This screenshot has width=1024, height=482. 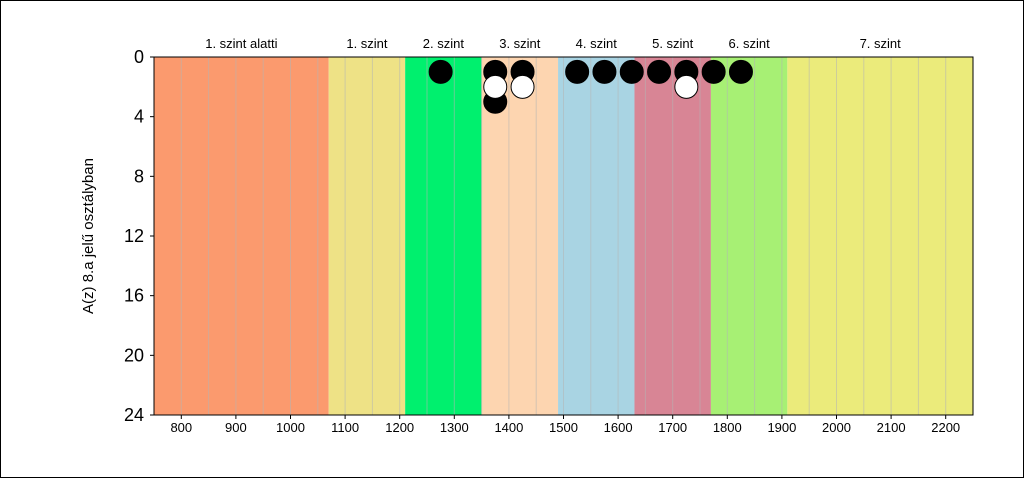 I want to click on x-tick-label: 2000, so click(x=836, y=427).